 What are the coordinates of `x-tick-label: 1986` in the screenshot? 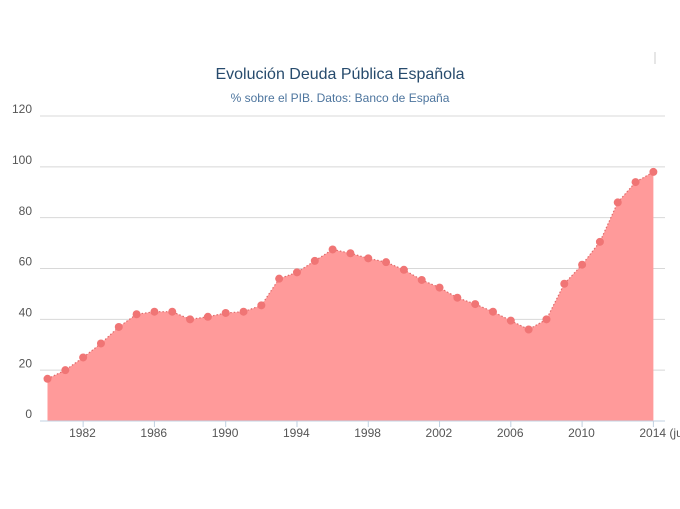 It's located at (153, 433).